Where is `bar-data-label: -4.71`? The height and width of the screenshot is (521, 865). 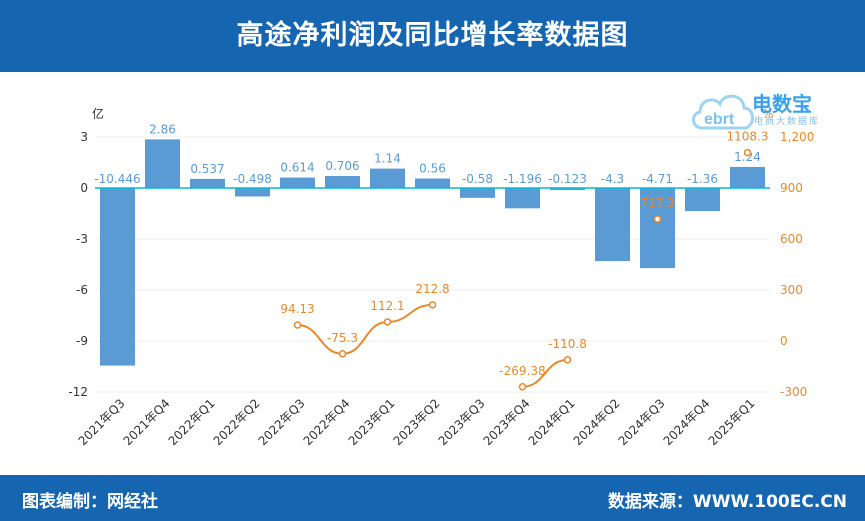 bar-data-label: -4.71 is located at coordinates (657, 179).